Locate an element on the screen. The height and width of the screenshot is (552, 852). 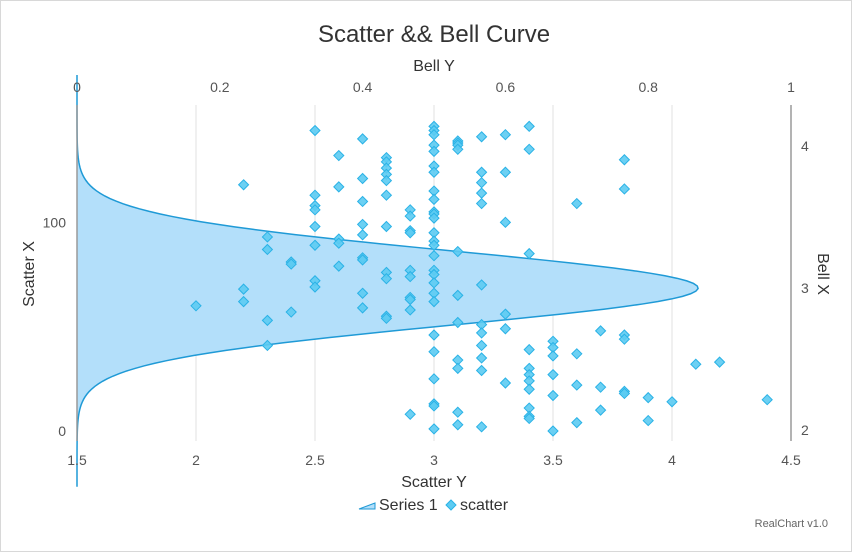
legend-item-scatter: scatter is located at coordinates (477, 505).